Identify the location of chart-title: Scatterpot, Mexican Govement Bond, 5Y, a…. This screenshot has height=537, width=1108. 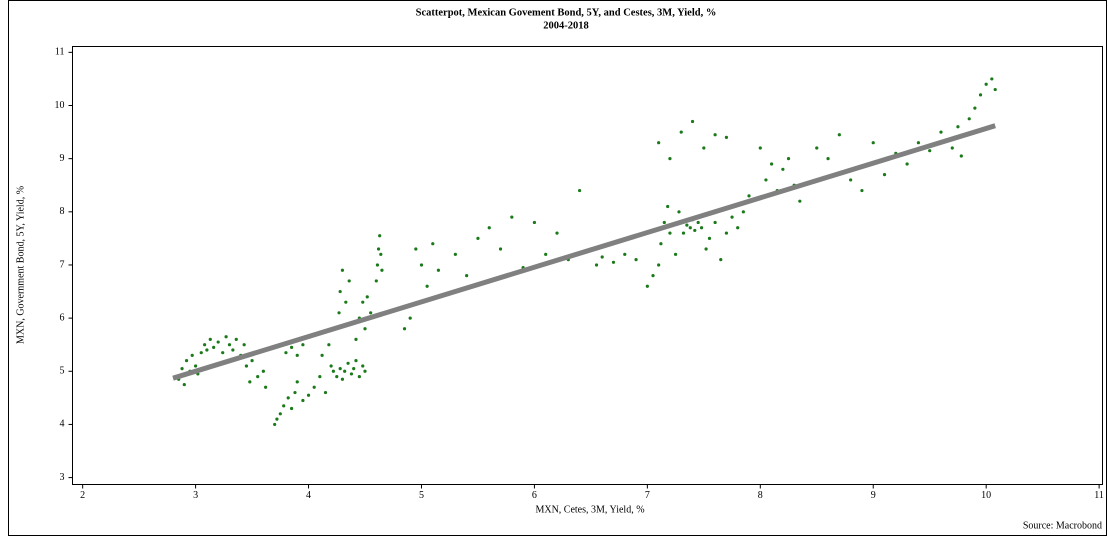
(566, 12).